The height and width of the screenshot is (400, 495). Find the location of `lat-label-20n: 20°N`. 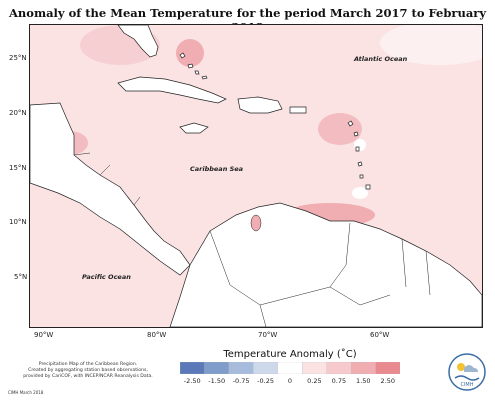

lat-label-20n: 20°N is located at coordinates (18, 113).